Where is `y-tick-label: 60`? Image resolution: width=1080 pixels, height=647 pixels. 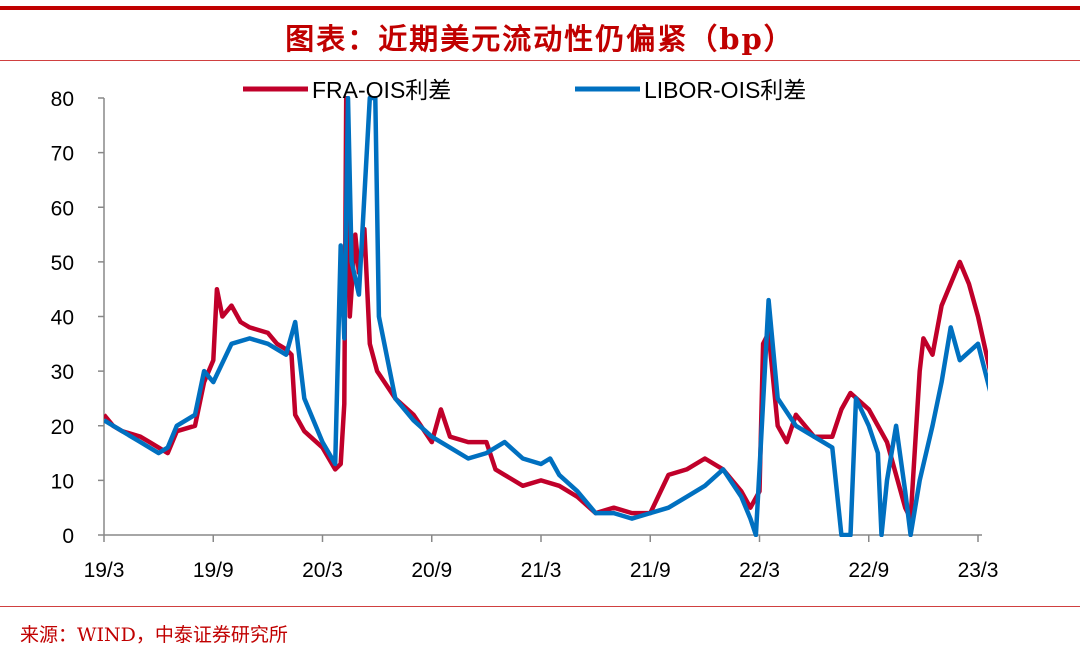
y-tick-label: 60 is located at coordinates (62, 208).